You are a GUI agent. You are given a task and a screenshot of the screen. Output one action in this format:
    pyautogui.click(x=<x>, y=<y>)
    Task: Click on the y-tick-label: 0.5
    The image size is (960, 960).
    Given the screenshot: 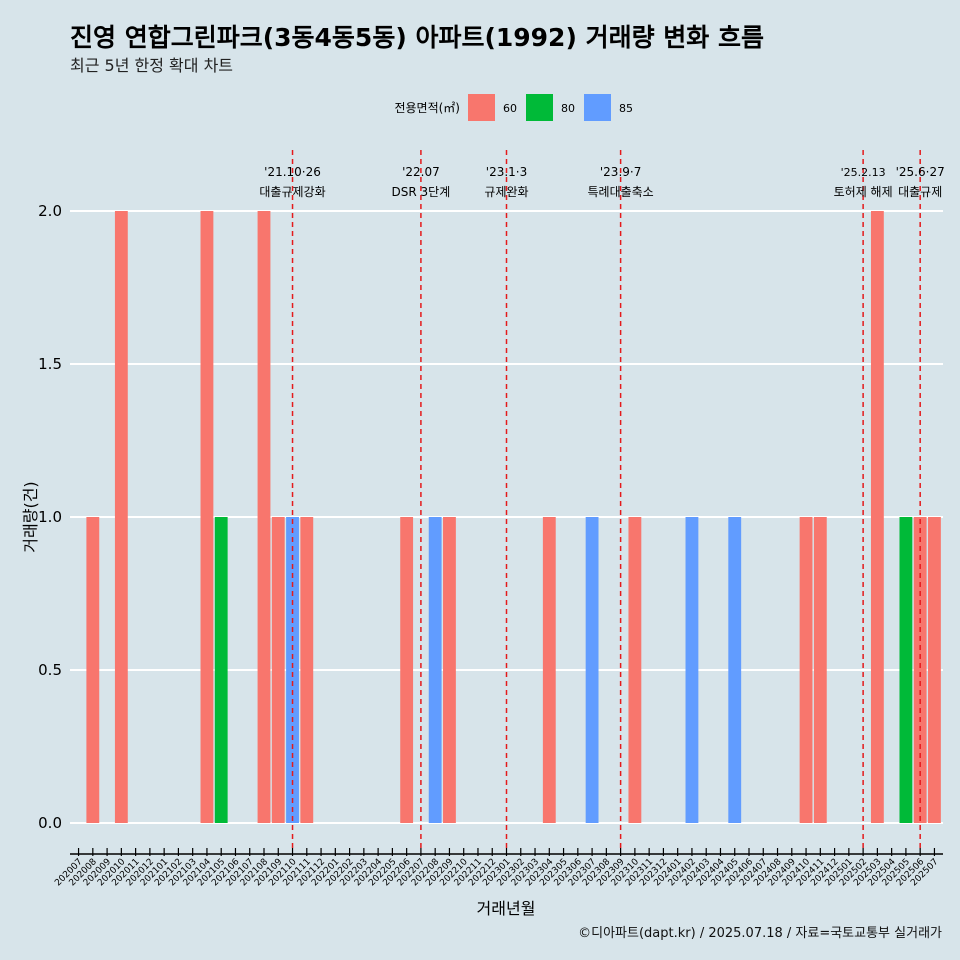 What is the action you would take?
    pyautogui.click(x=50, y=670)
    